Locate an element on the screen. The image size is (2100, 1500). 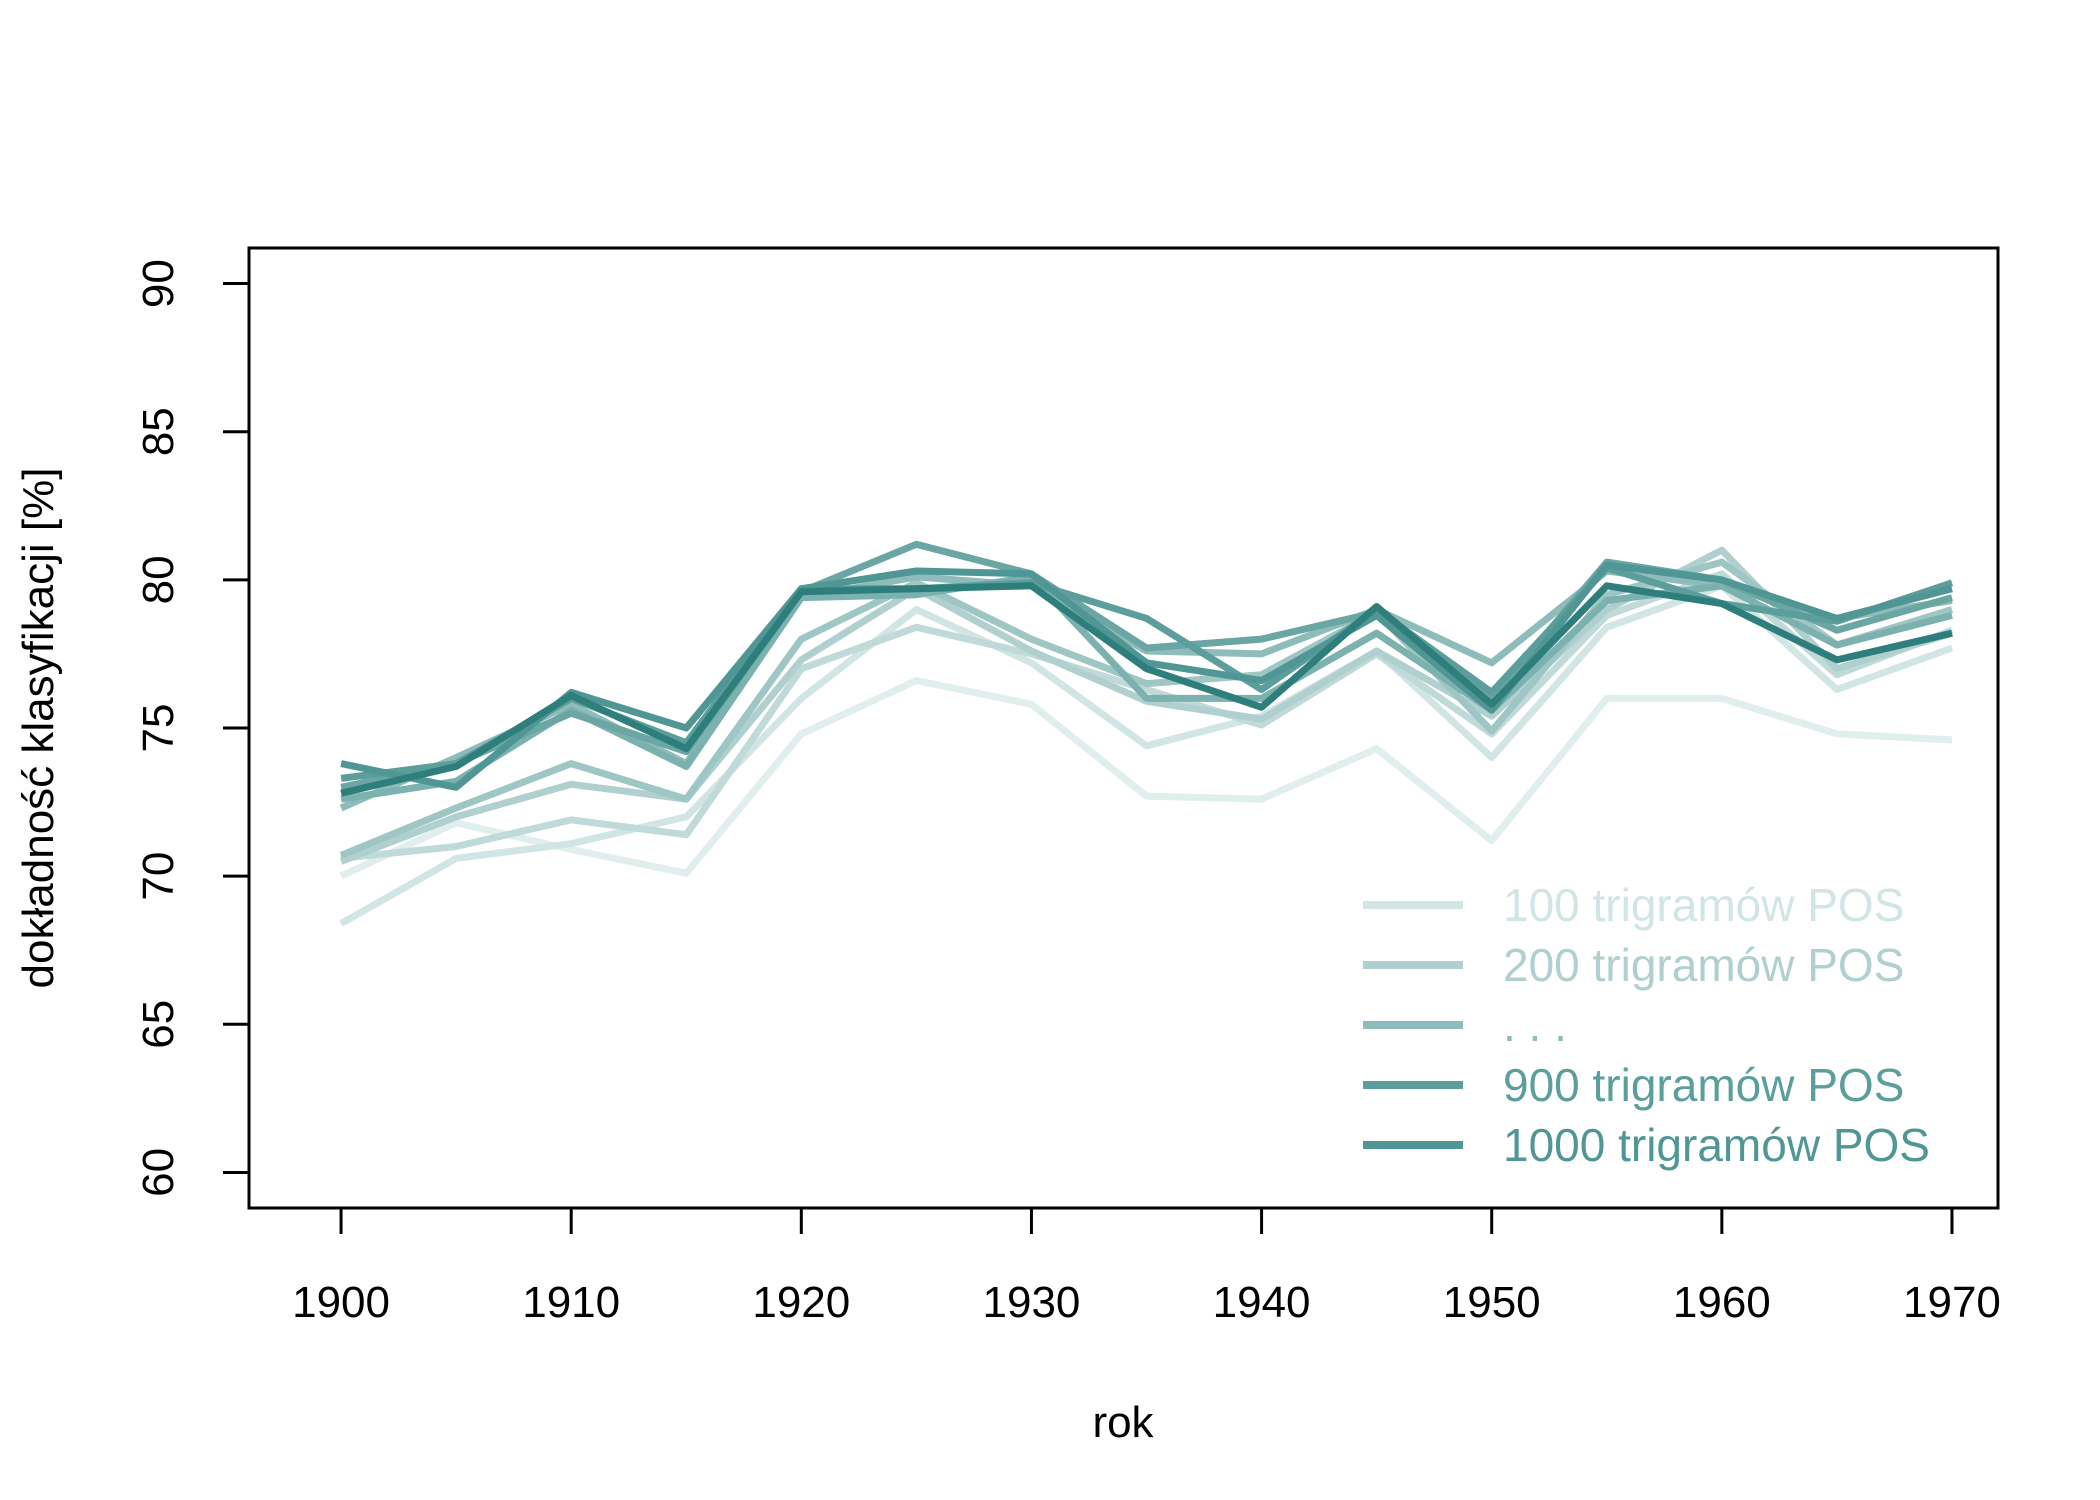
y-tick-label: 70 is located at coordinates (158, 876).